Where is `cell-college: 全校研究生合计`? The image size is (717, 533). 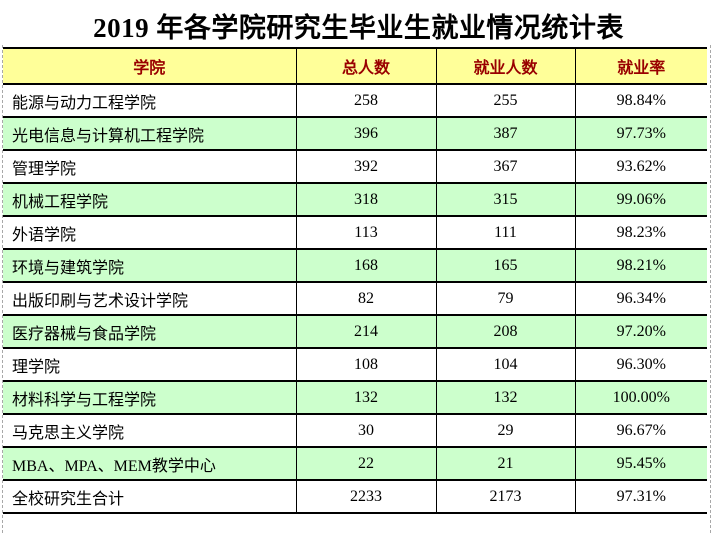 cell-college: 全校研究生合计 is located at coordinates (150, 496).